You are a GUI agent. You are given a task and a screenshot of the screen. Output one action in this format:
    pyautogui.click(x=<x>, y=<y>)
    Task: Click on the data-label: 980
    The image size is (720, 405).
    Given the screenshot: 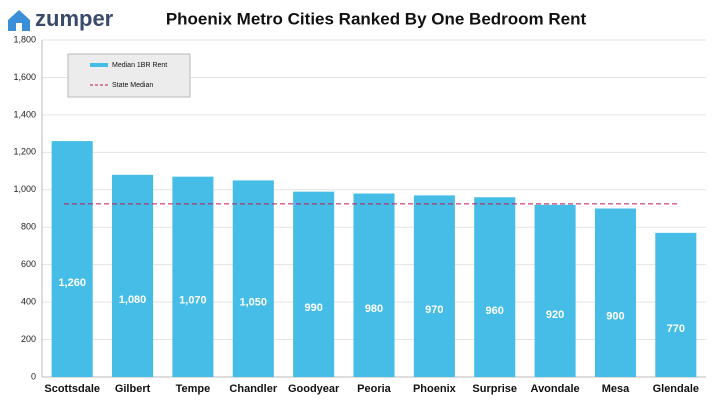 What is the action you would take?
    pyautogui.click(x=374, y=309)
    